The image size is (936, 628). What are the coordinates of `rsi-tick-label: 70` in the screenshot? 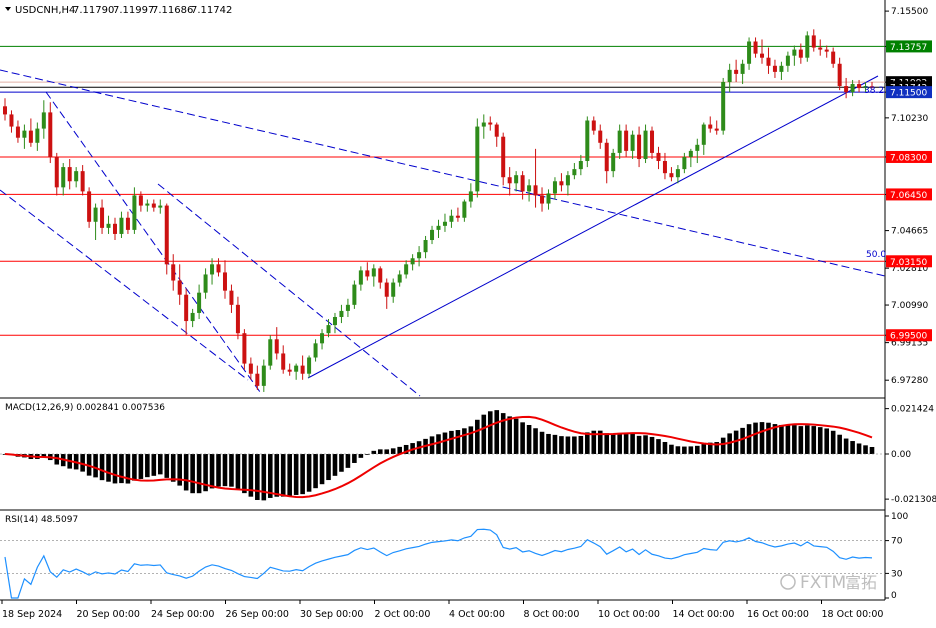 It's located at (897, 542).